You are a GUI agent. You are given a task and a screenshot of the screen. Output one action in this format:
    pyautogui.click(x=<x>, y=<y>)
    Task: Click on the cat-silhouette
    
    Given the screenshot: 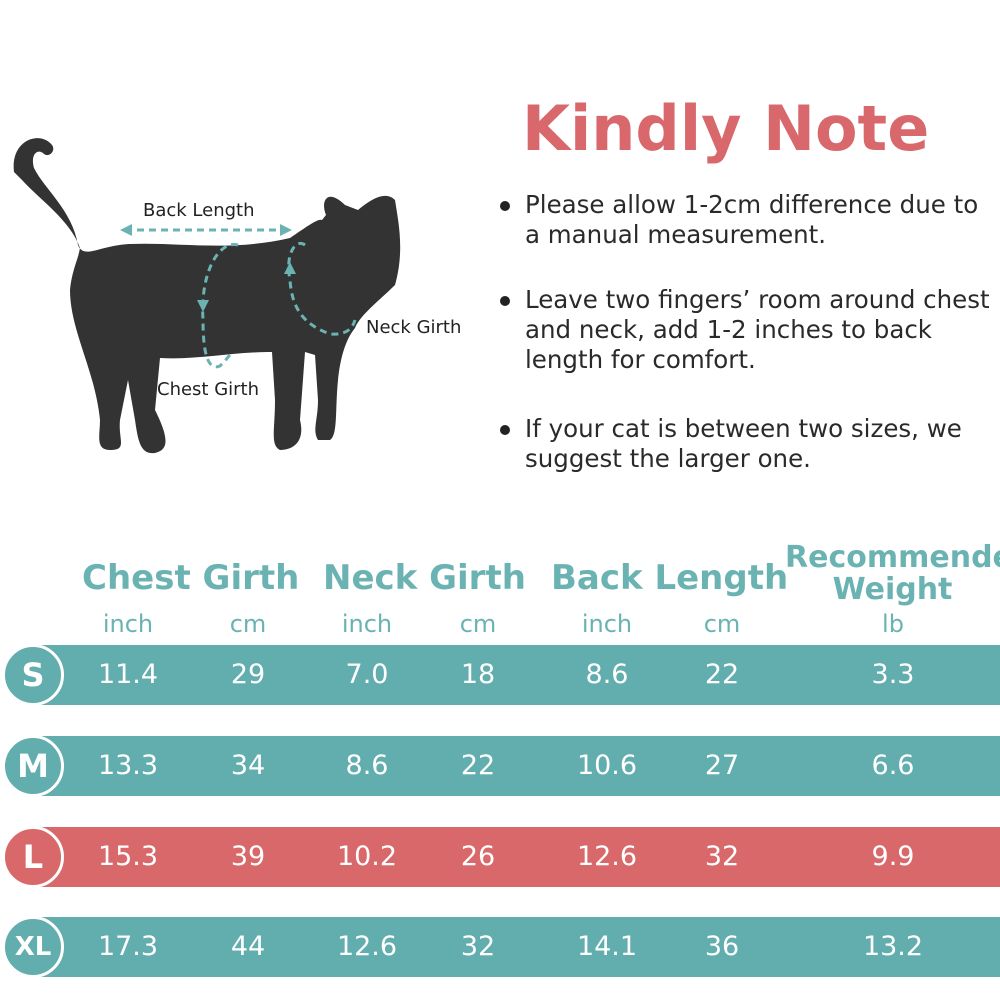 What is the action you would take?
    pyautogui.click(x=207, y=296)
    